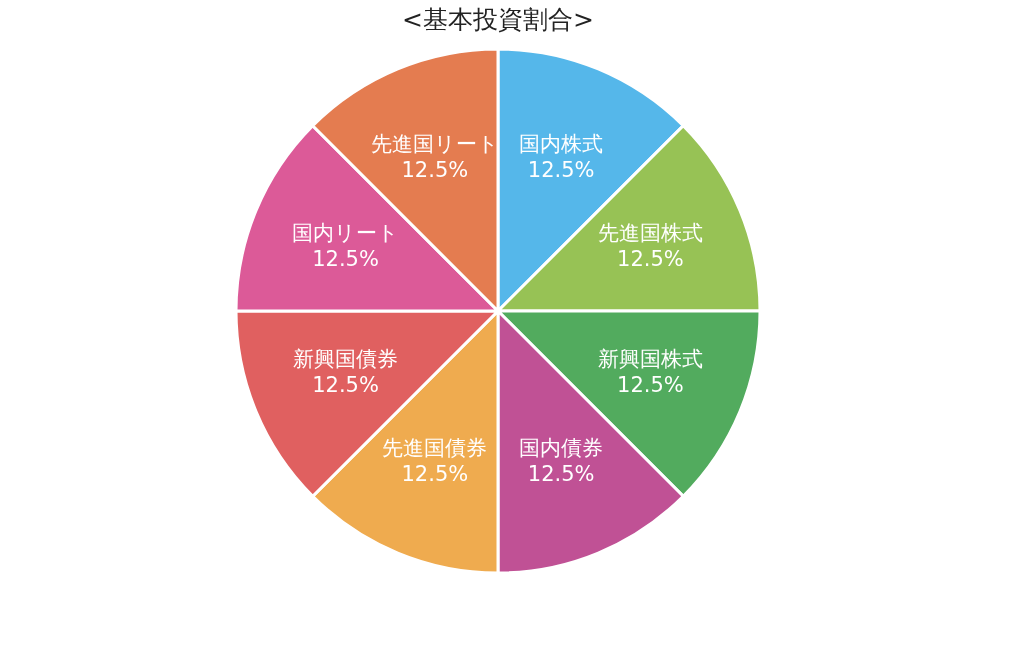 The width and height of the screenshot is (1024, 651). Describe the element at coordinates (561, 448) in the screenshot. I see `slice-label: 国内債券` at that location.